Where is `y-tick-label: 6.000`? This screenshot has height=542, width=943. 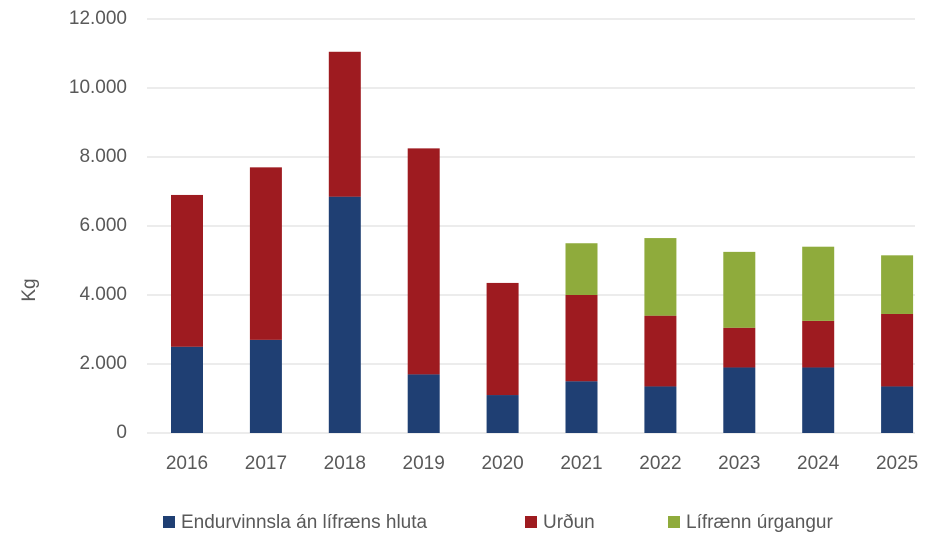 y-tick-label: 6.000 is located at coordinates (103, 225).